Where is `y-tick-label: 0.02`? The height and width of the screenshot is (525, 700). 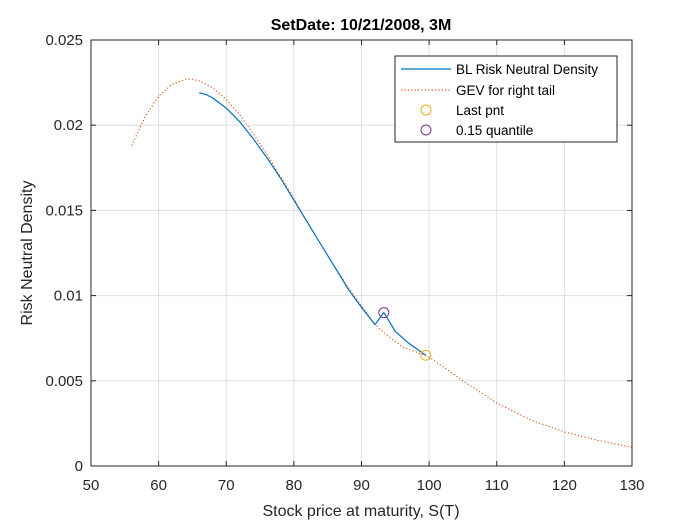 y-tick-label: 0.02 is located at coordinates (68, 125).